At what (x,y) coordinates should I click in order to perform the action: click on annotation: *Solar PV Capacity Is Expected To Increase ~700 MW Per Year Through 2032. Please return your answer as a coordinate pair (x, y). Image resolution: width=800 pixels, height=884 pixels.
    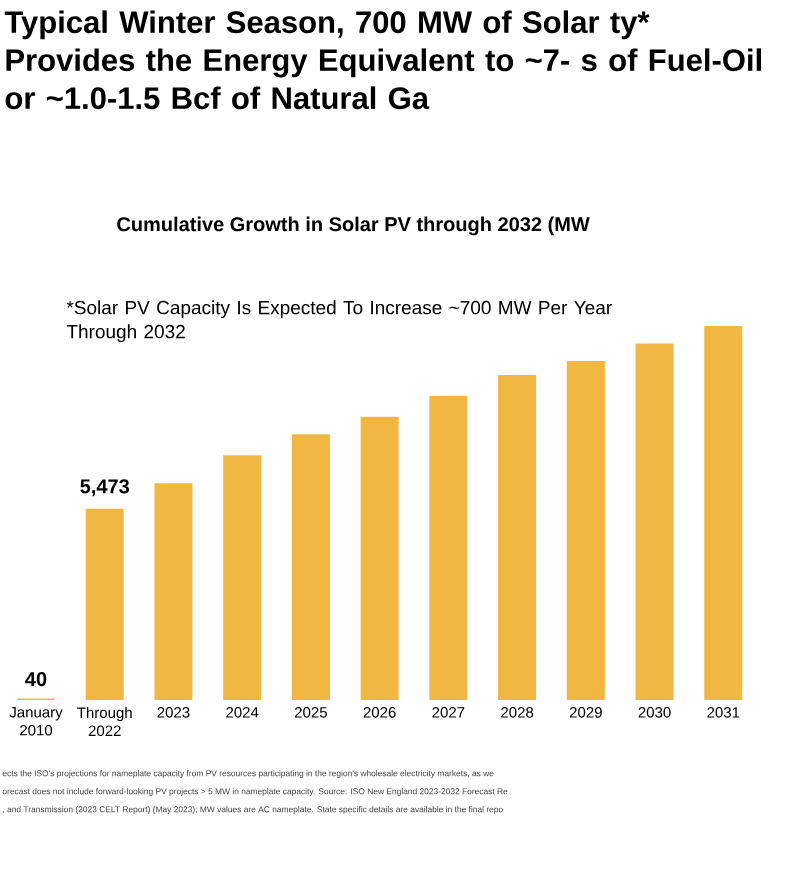
    Looking at the image, I should click on (339, 321).